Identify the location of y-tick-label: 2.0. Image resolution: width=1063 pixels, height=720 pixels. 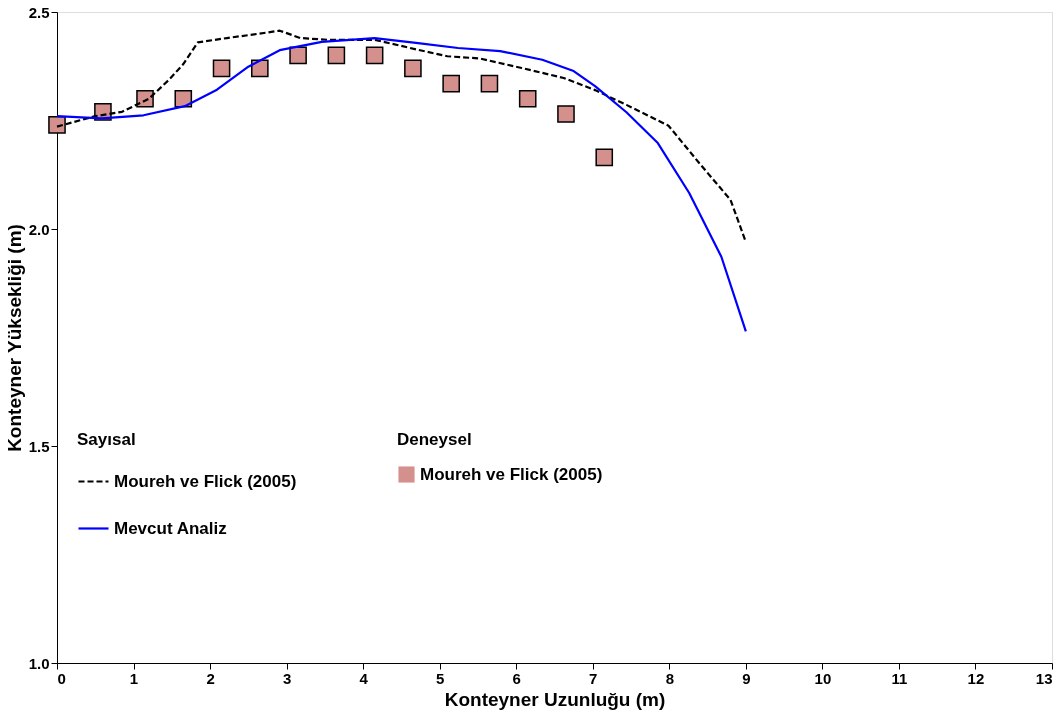
(39, 229).